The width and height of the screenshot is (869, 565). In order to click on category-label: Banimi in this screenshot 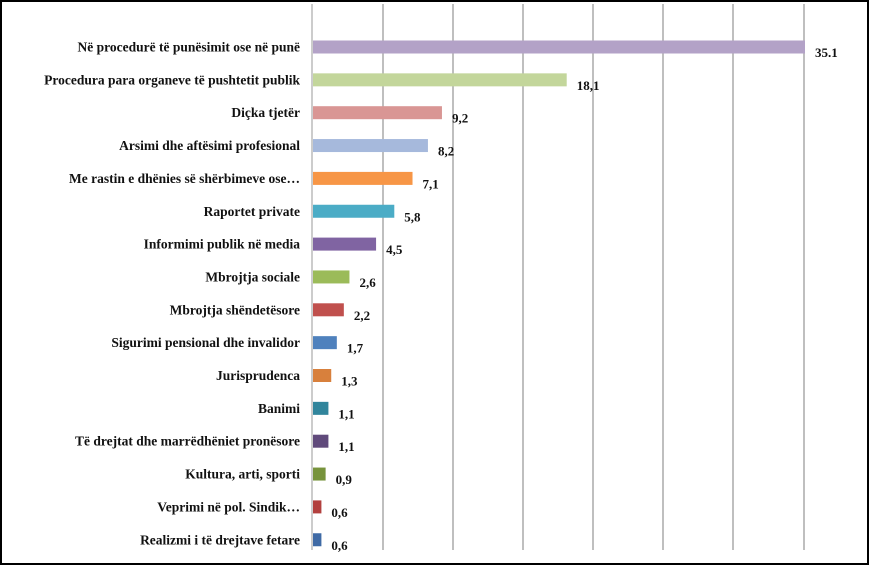, I will do `click(279, 408)`.